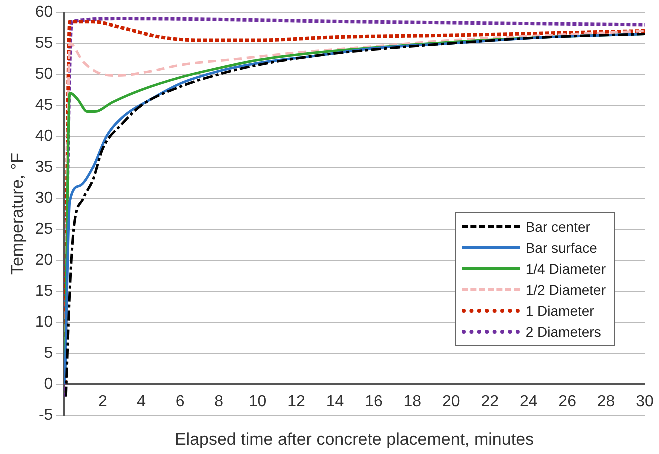  I want to click on x-tick-label: 30, so click(645, 401).